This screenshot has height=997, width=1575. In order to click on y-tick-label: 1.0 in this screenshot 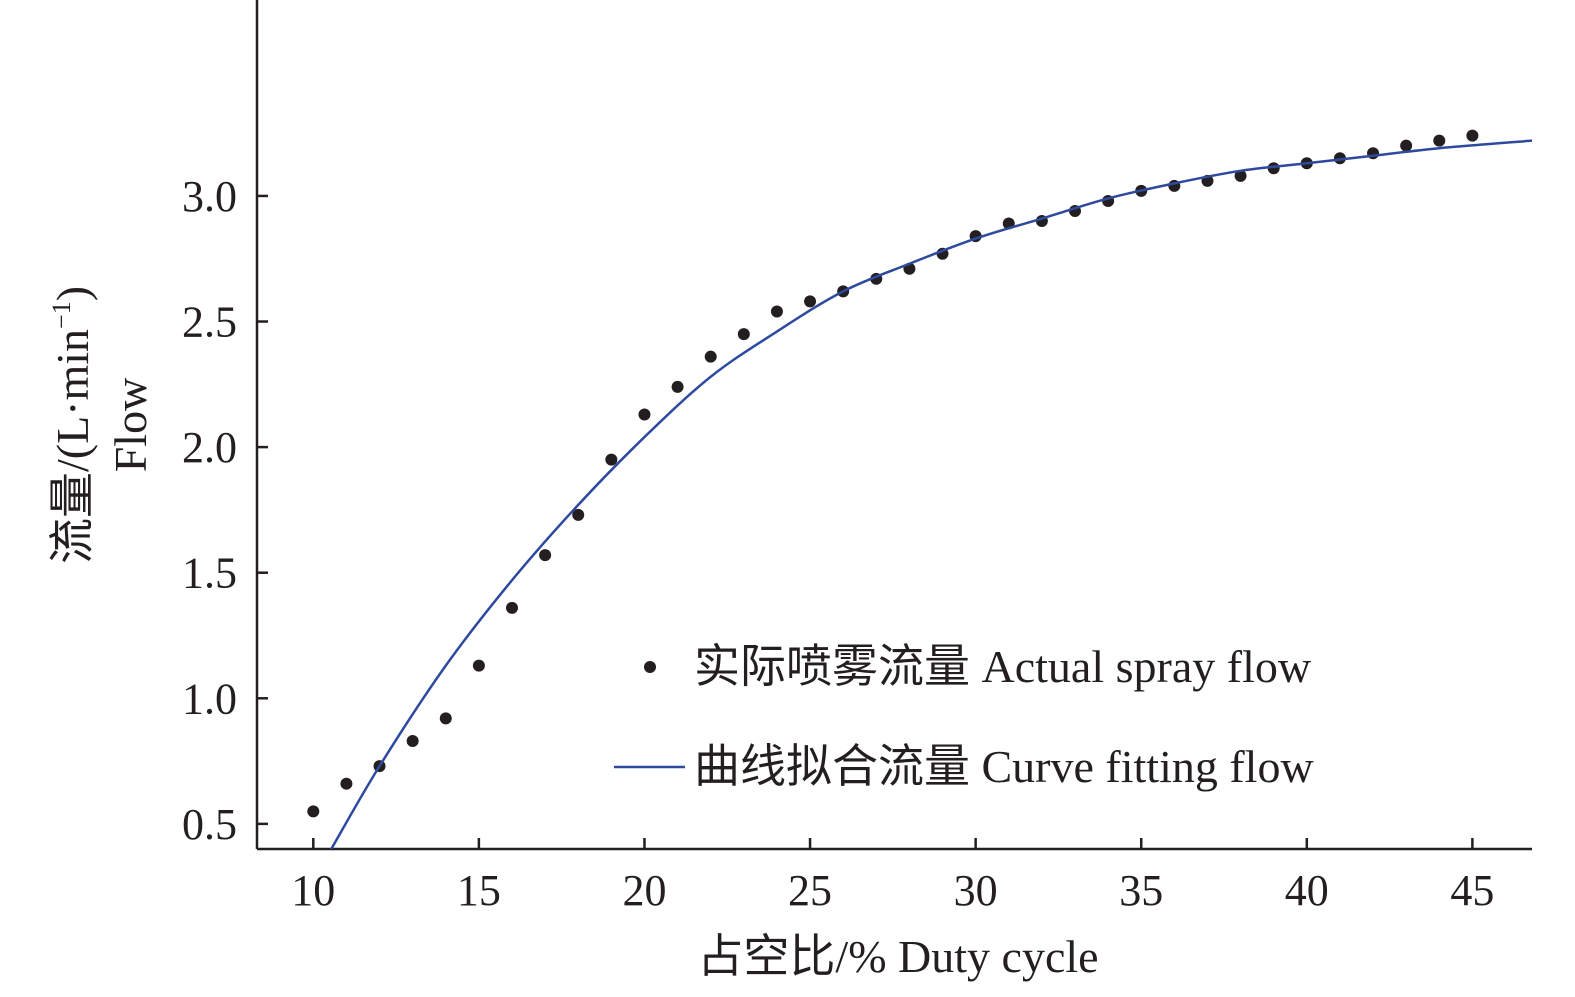, I will do `click(209, 698)`.